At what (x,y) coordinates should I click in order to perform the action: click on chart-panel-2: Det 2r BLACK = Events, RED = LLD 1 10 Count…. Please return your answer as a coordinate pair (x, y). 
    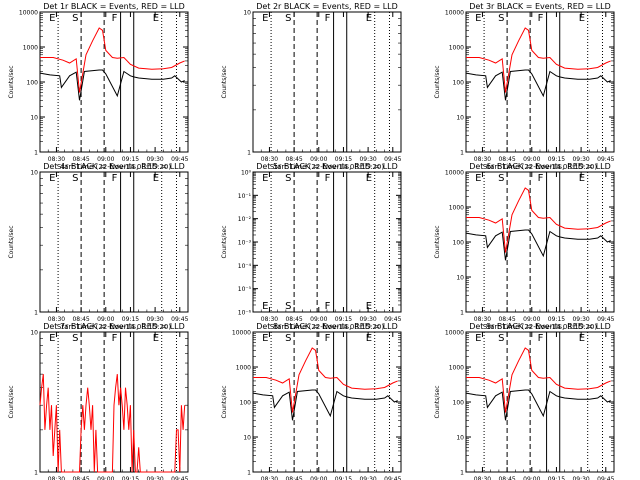
    Looking at the image, I should click on (311, 86).